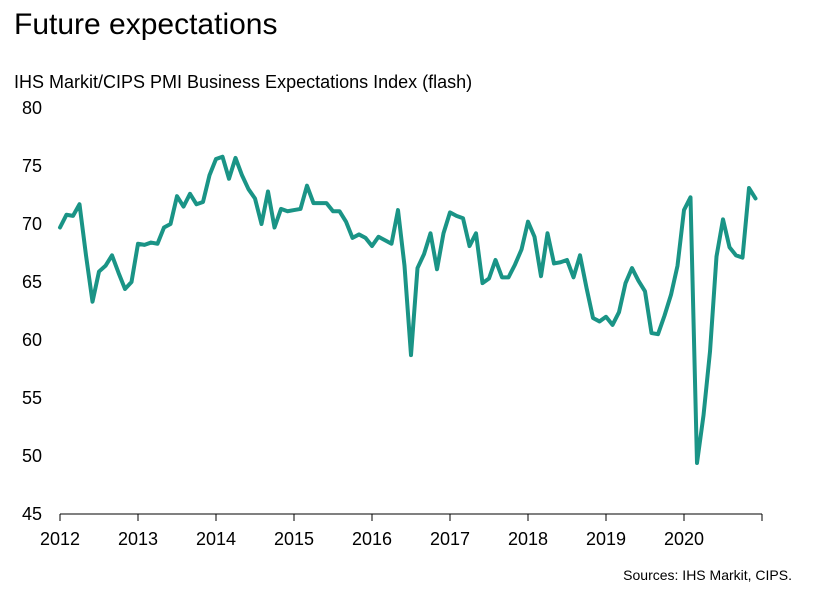 The height and width of the screenshot is (605, 814). I want to click on y-tick-label: 70, so click(32, 224).